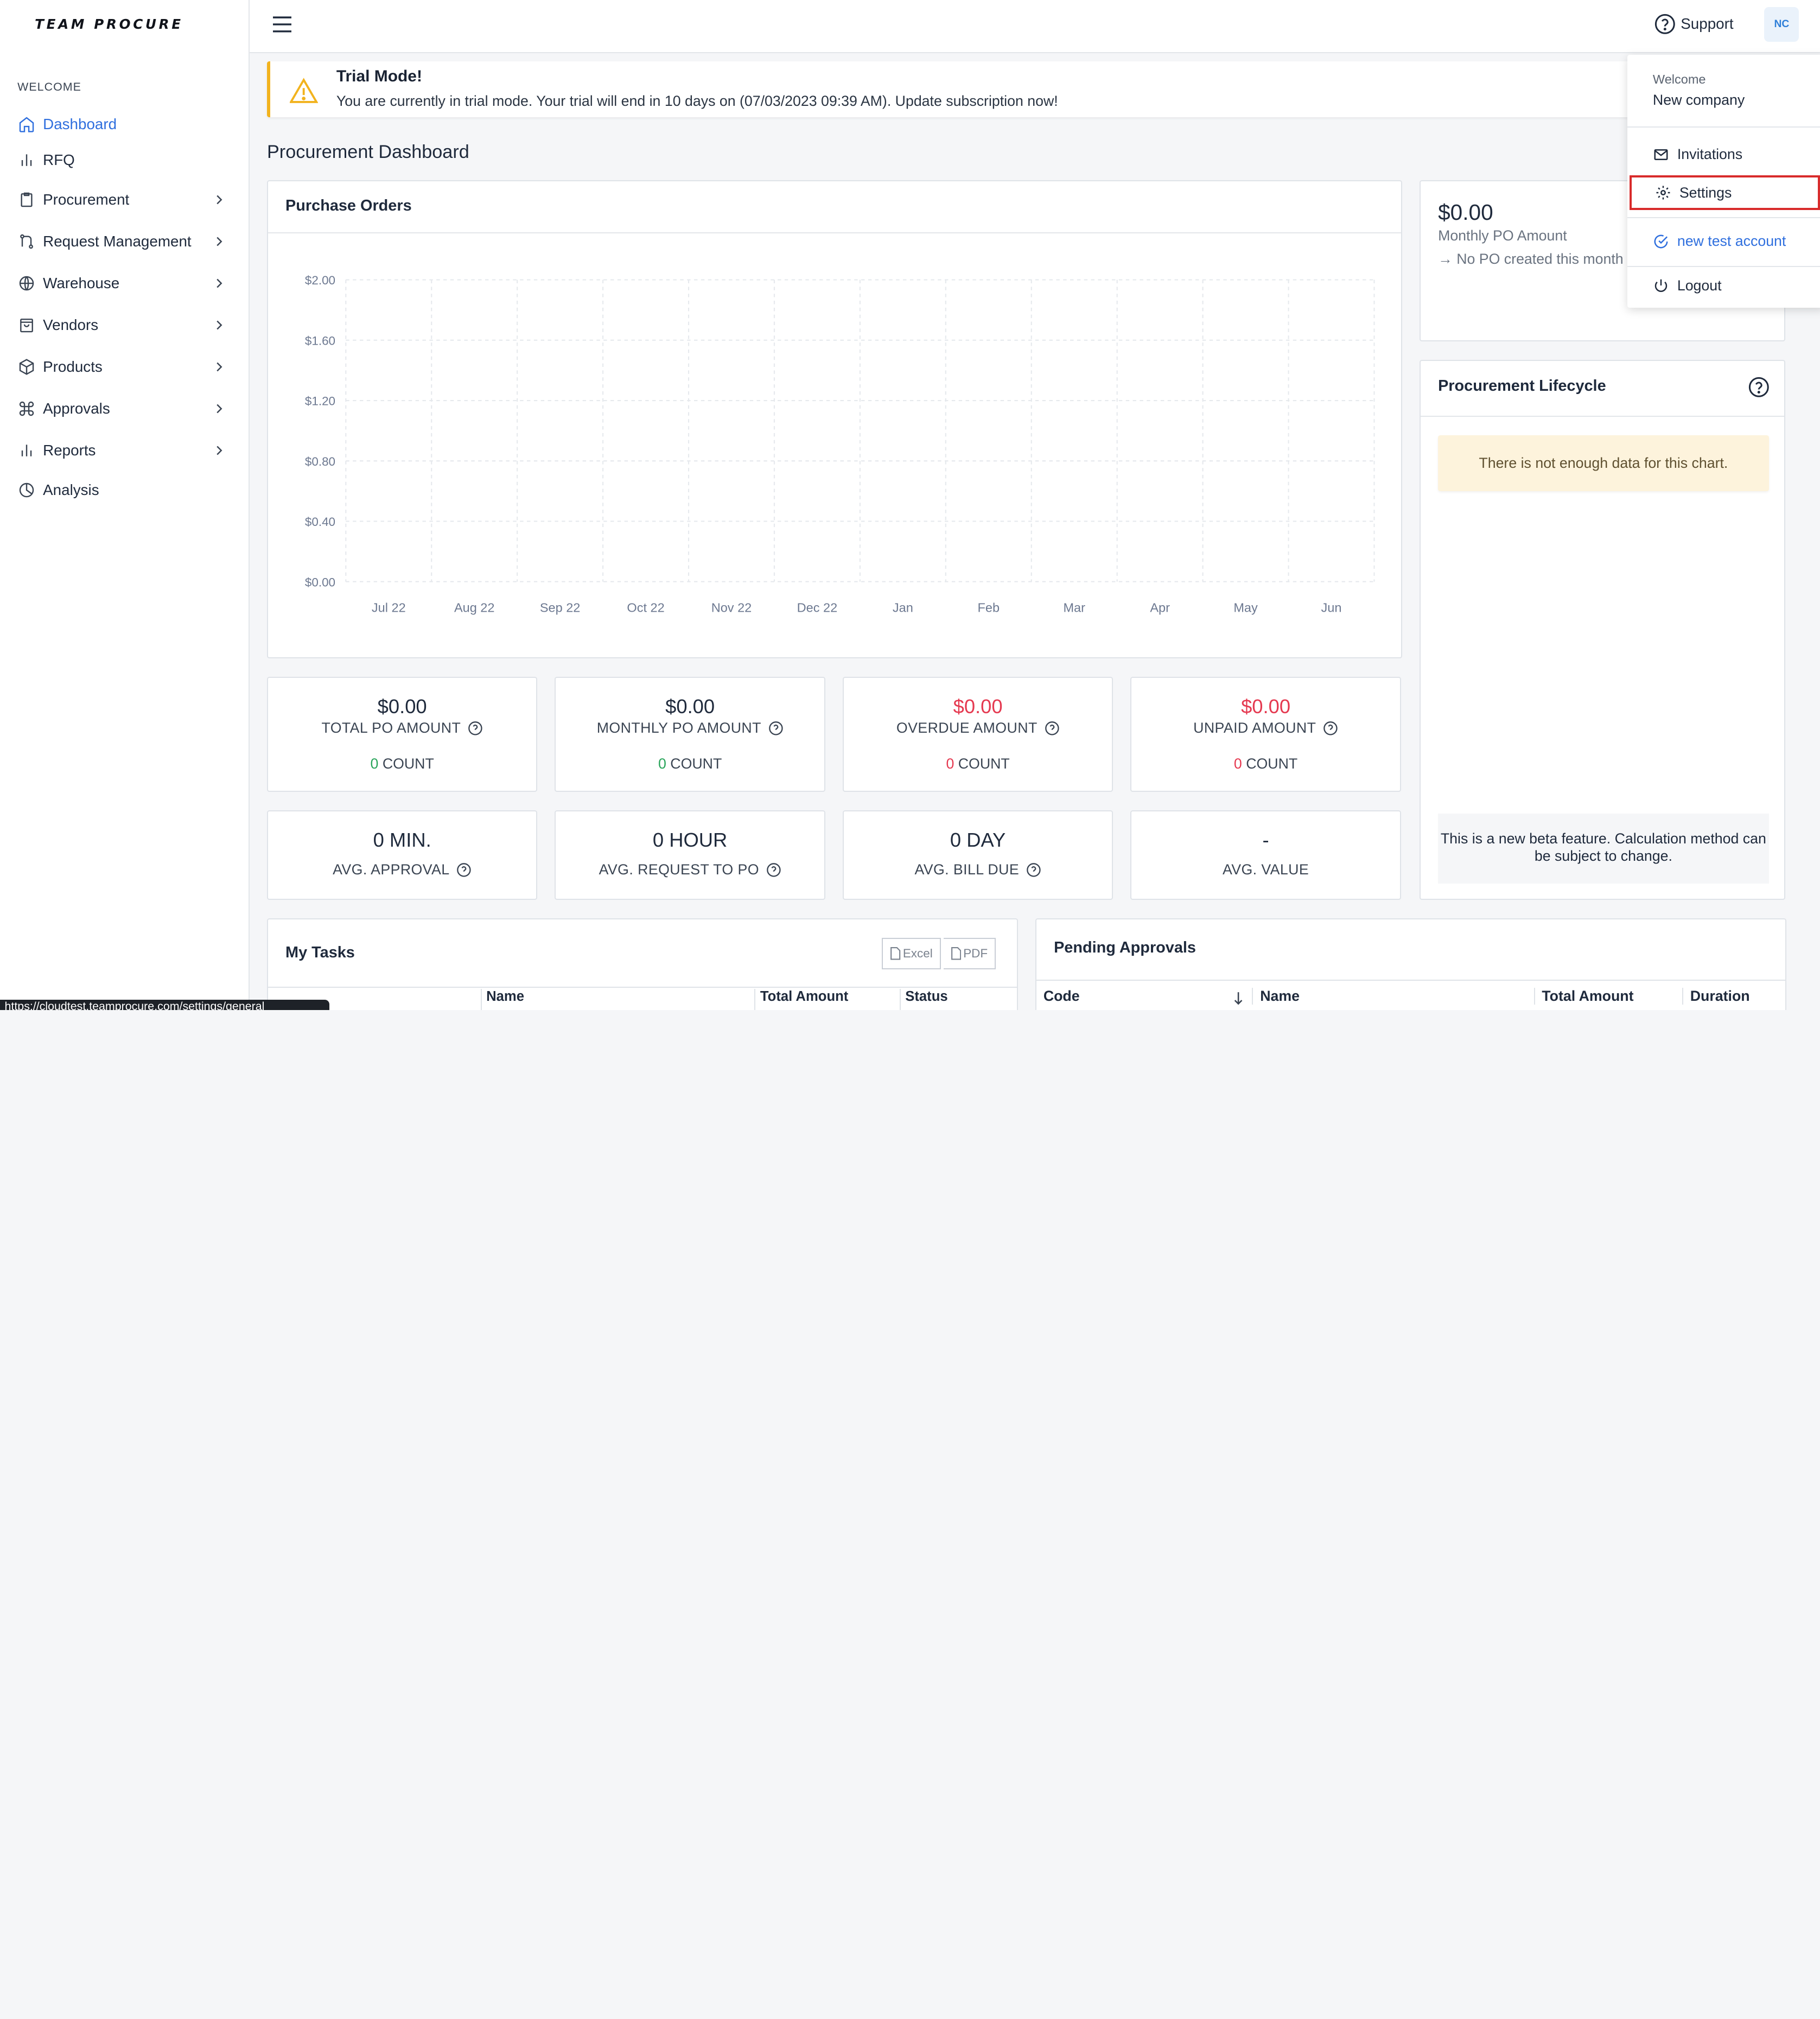 Image resolution: width=1820 pixels, height=2019 pixels. What do you see at coordinates (917, 954) in the screenshot?
I see `excel-label: Excel` at bounding box center [917, 954].